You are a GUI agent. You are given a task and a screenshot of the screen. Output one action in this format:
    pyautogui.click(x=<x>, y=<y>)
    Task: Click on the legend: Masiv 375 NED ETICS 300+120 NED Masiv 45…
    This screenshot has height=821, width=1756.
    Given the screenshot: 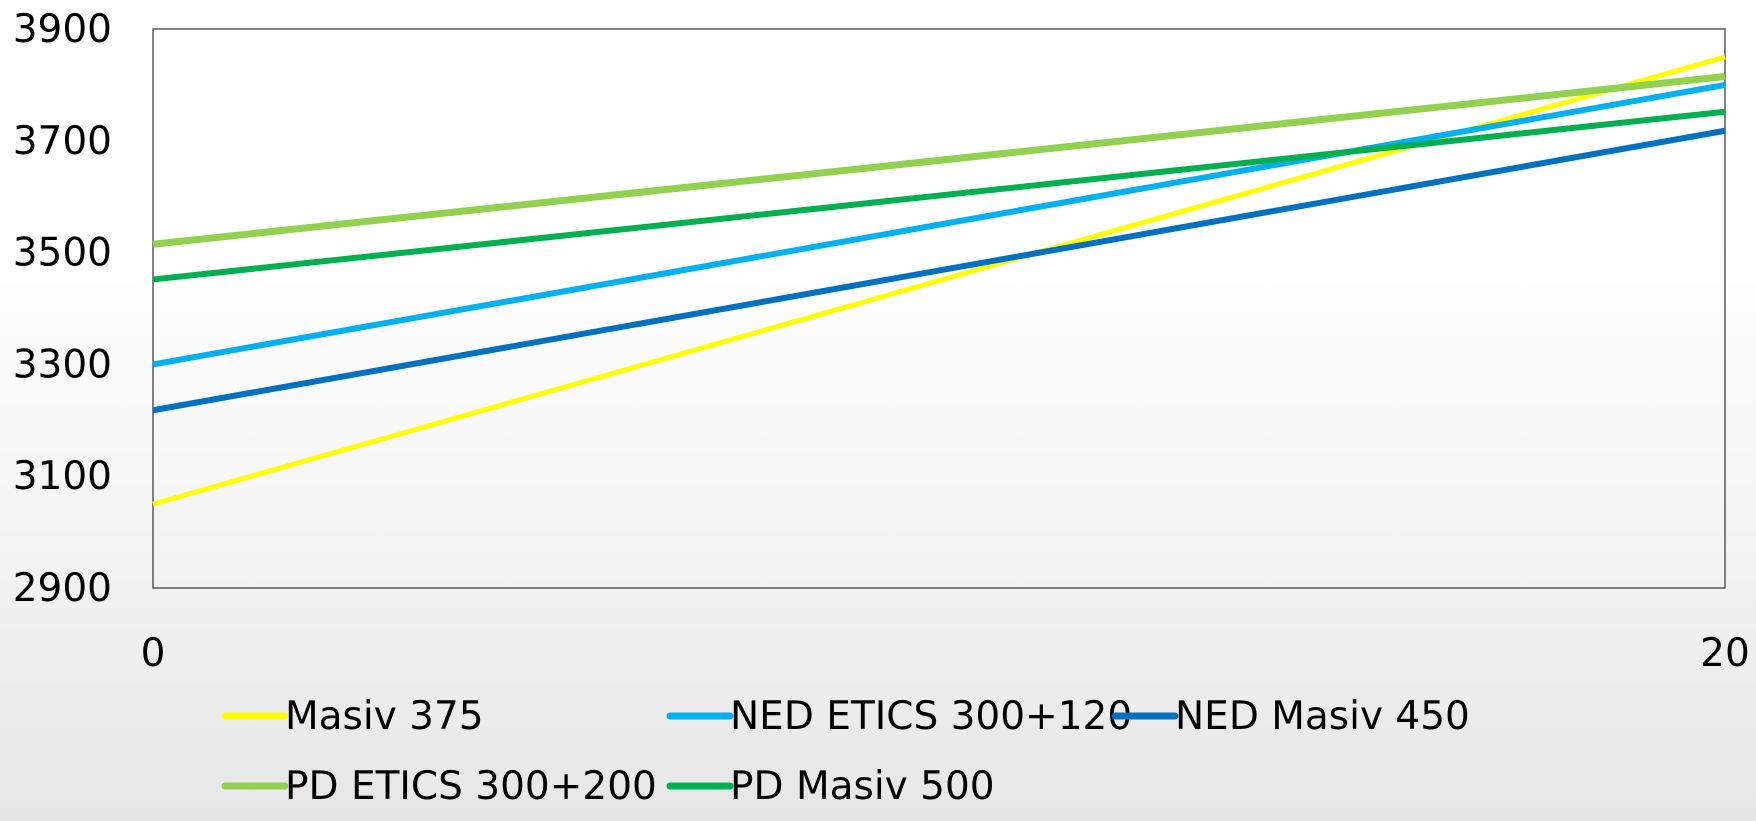 What is the action you would take?
    pyautogui.click(x=845, y=751)
    